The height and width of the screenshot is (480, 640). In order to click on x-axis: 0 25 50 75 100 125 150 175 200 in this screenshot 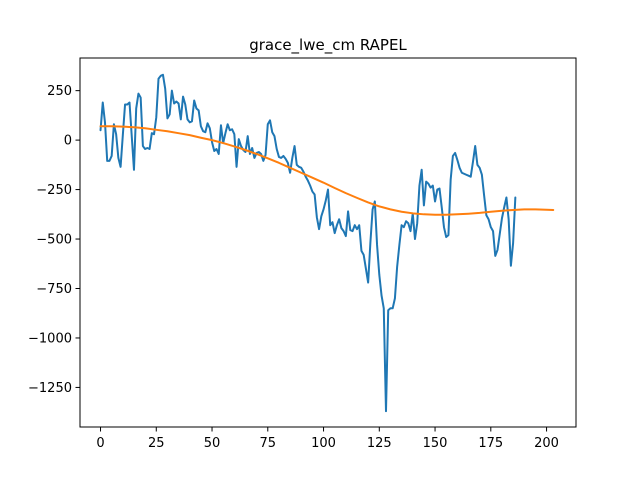, I will do `click(327, 439)`.